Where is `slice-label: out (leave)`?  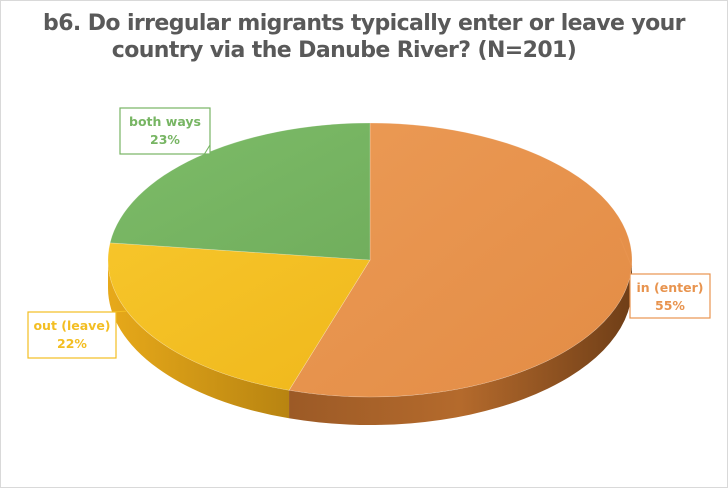 slice-label: out (leave) is located at coordinates (71, 325).